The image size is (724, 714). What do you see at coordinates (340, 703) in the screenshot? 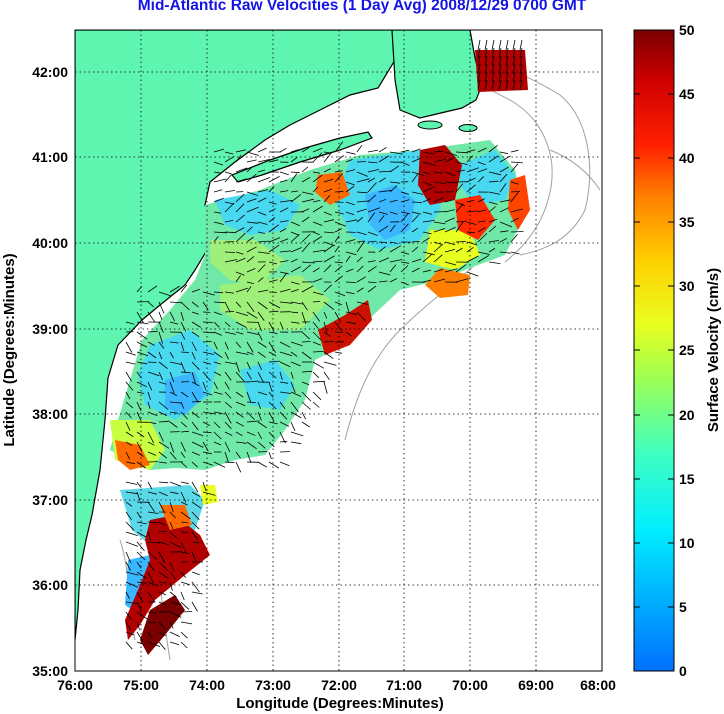
I see `x-axis-label: Longitude (Degrees:Minutes)` at bounding box center [340, 703].